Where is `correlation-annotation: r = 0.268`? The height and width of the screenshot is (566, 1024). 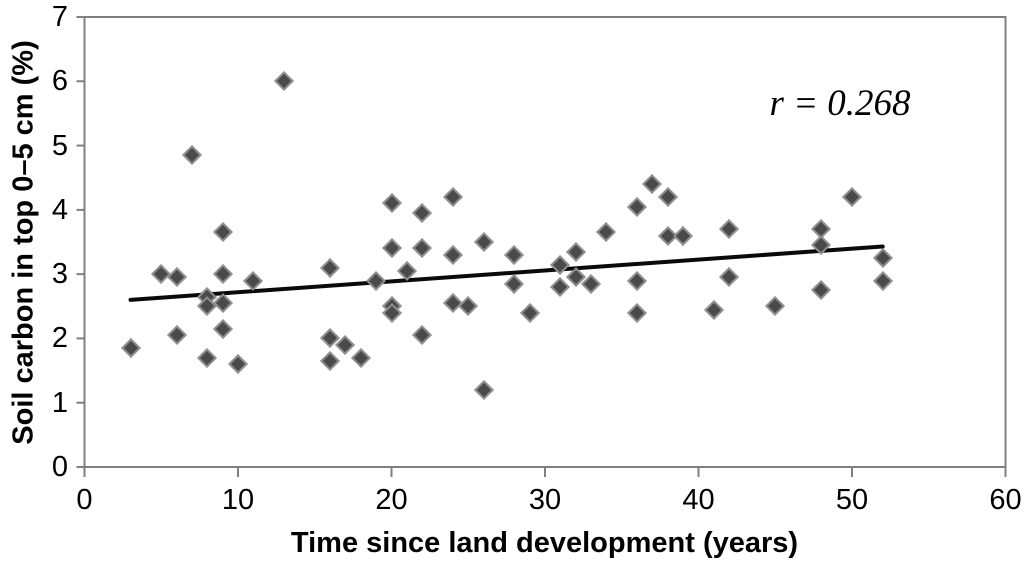
correlation-annotation: r = 0.268 is located at coordinates (840, 103).